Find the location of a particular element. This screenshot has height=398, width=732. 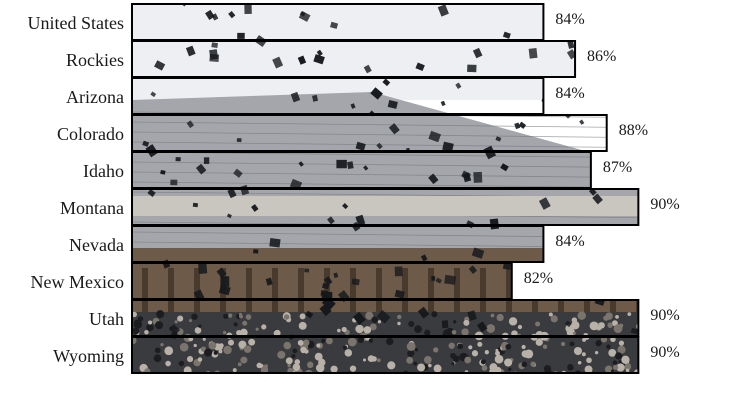

category-label: Utah is located at coordinates (106, 319).